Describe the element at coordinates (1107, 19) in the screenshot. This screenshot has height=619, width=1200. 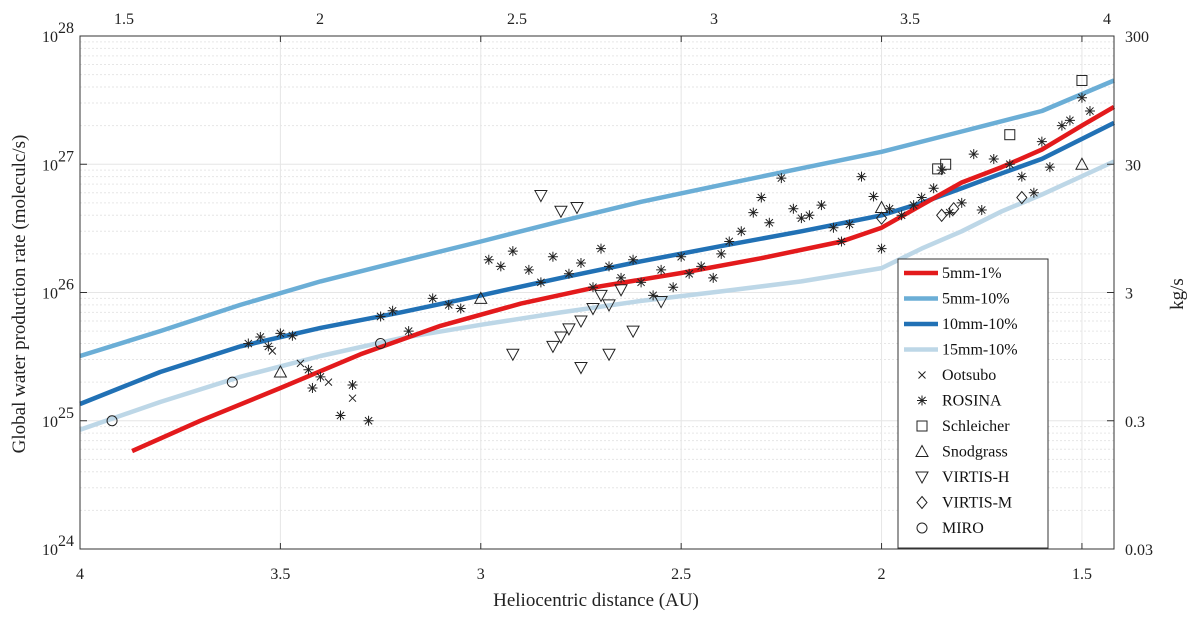
I see `top-tick-label: 4` at that location.